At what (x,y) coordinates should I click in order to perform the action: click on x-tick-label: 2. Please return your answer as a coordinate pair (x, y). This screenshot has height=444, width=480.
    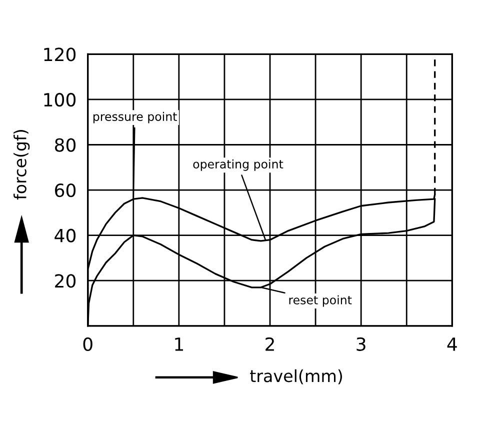
    Looking at the image, I should click on (270, 344).